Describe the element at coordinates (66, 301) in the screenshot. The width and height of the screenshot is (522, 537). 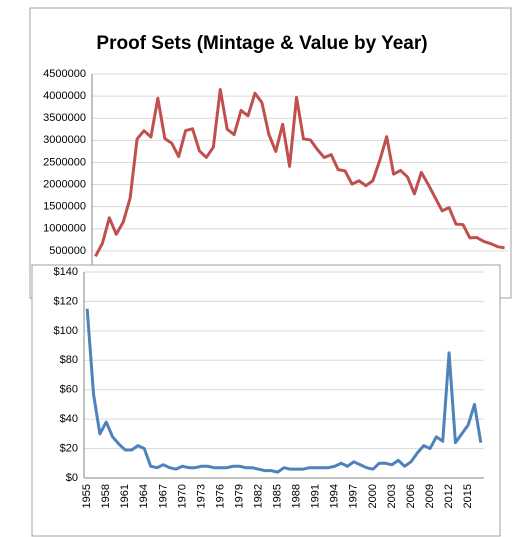
I see `y-tick-label: $120` at that location.